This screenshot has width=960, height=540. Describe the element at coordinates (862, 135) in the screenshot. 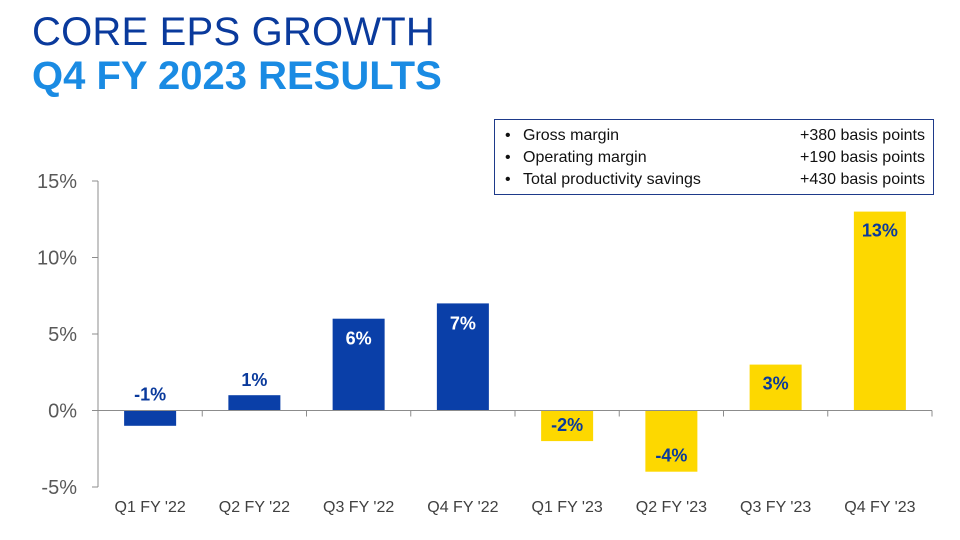

I see `callout-value: +380 basis points` at that location.